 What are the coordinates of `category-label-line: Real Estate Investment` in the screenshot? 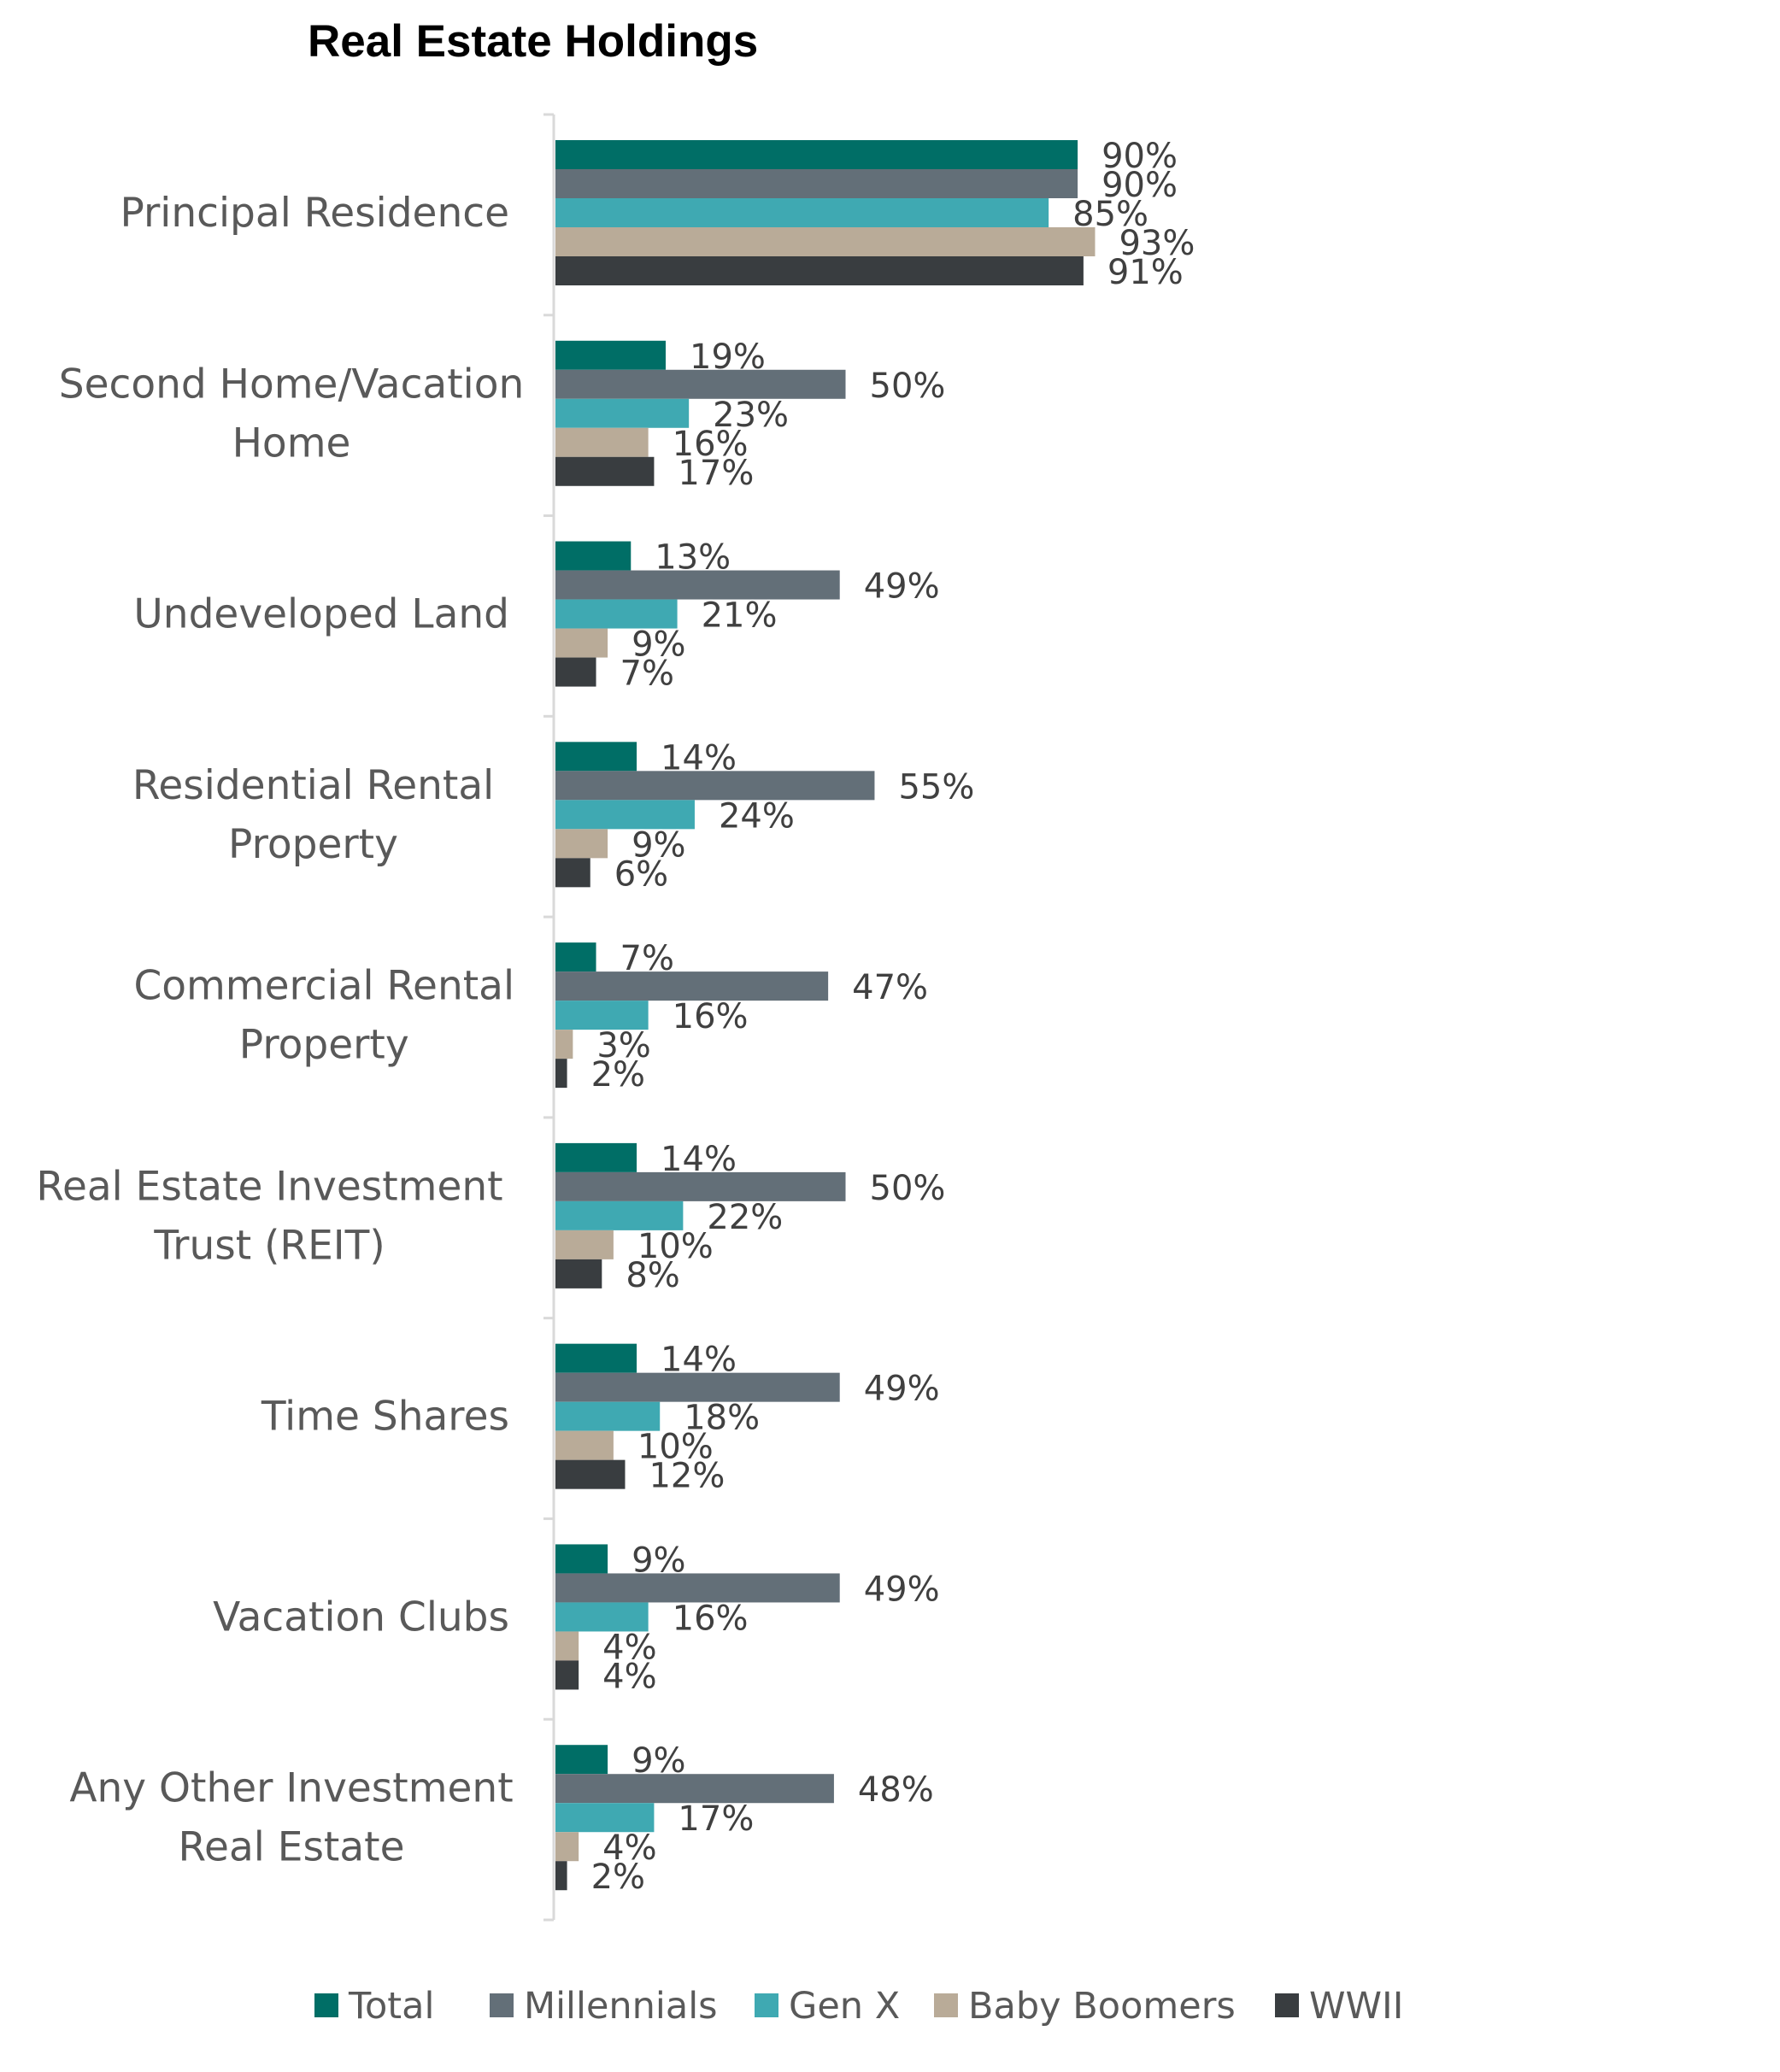 It's located at (269, 1186).